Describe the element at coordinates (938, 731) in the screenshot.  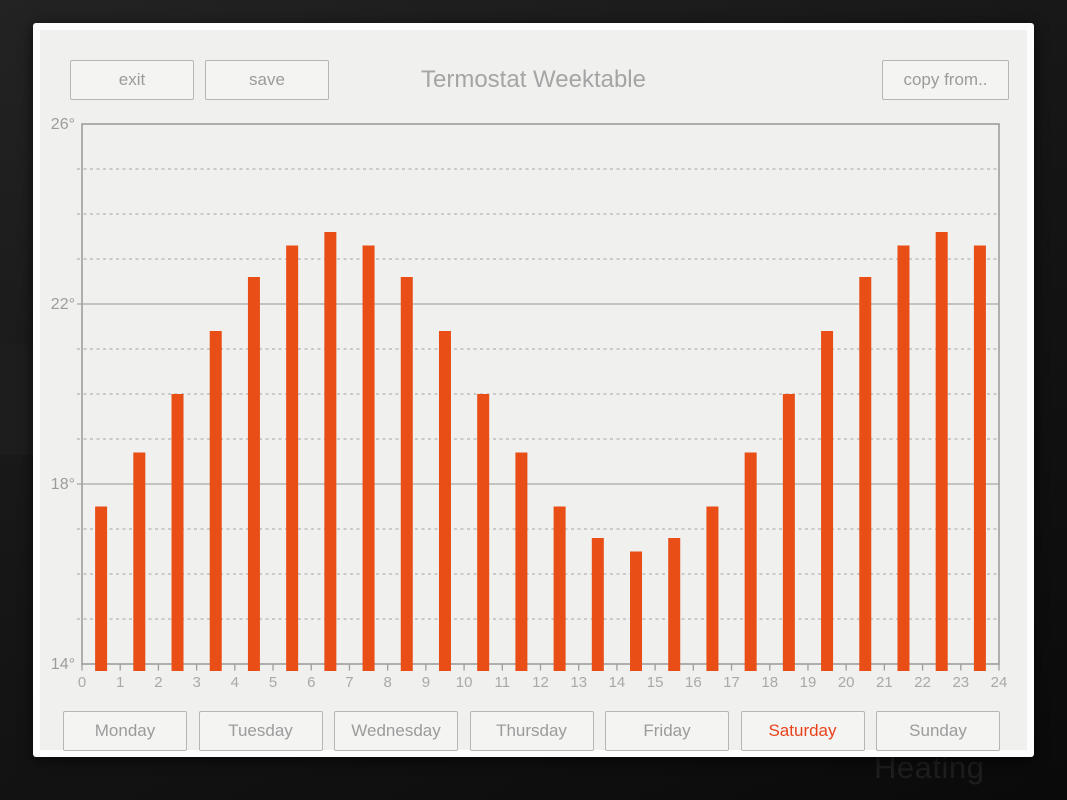
I see `day-button-sunday: Sunday` at that location.